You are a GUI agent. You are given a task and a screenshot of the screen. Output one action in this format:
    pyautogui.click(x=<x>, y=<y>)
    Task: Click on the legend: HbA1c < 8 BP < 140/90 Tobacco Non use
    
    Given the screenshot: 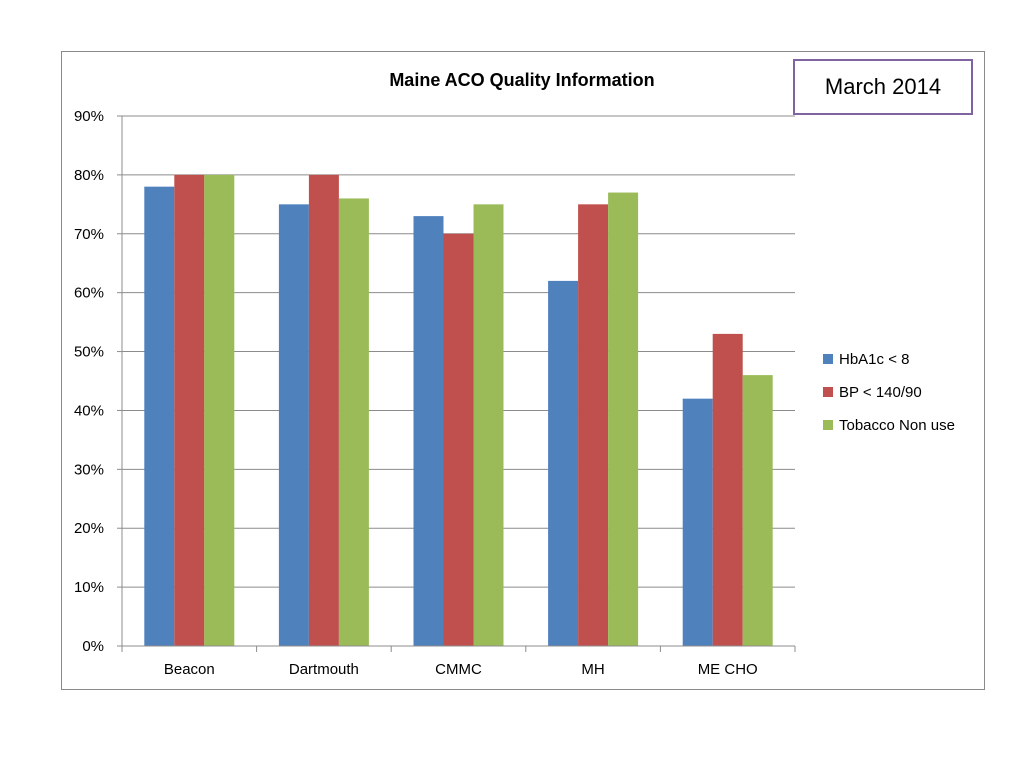 What is the action you would take?
    pyautogui.click(x=889, y=392)
    